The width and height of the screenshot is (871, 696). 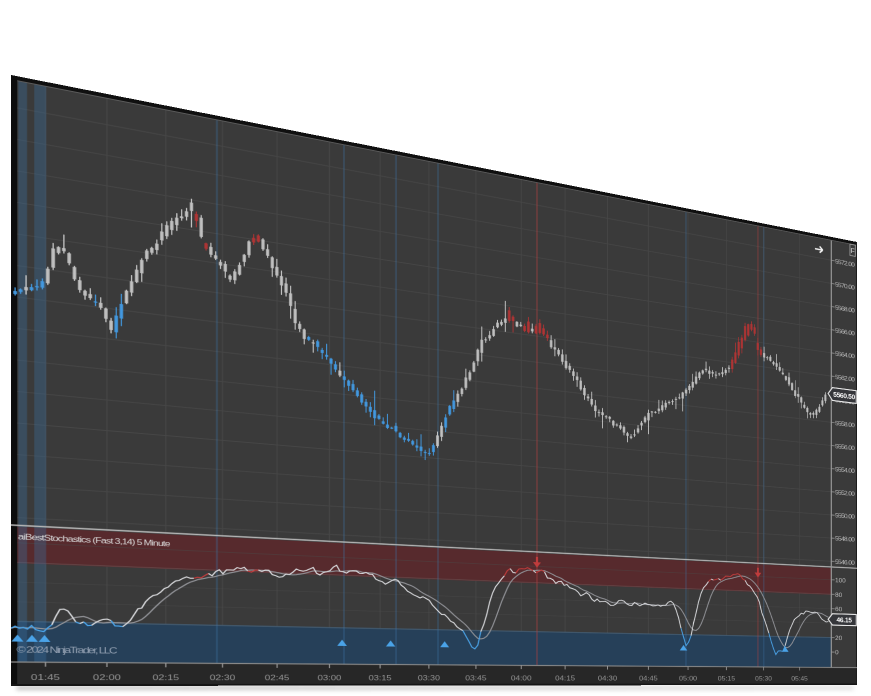 What do you see at coordinates (727, 679) in the screenshot?
I see `svg-text: 05:15` at bounding box center [727, 679].